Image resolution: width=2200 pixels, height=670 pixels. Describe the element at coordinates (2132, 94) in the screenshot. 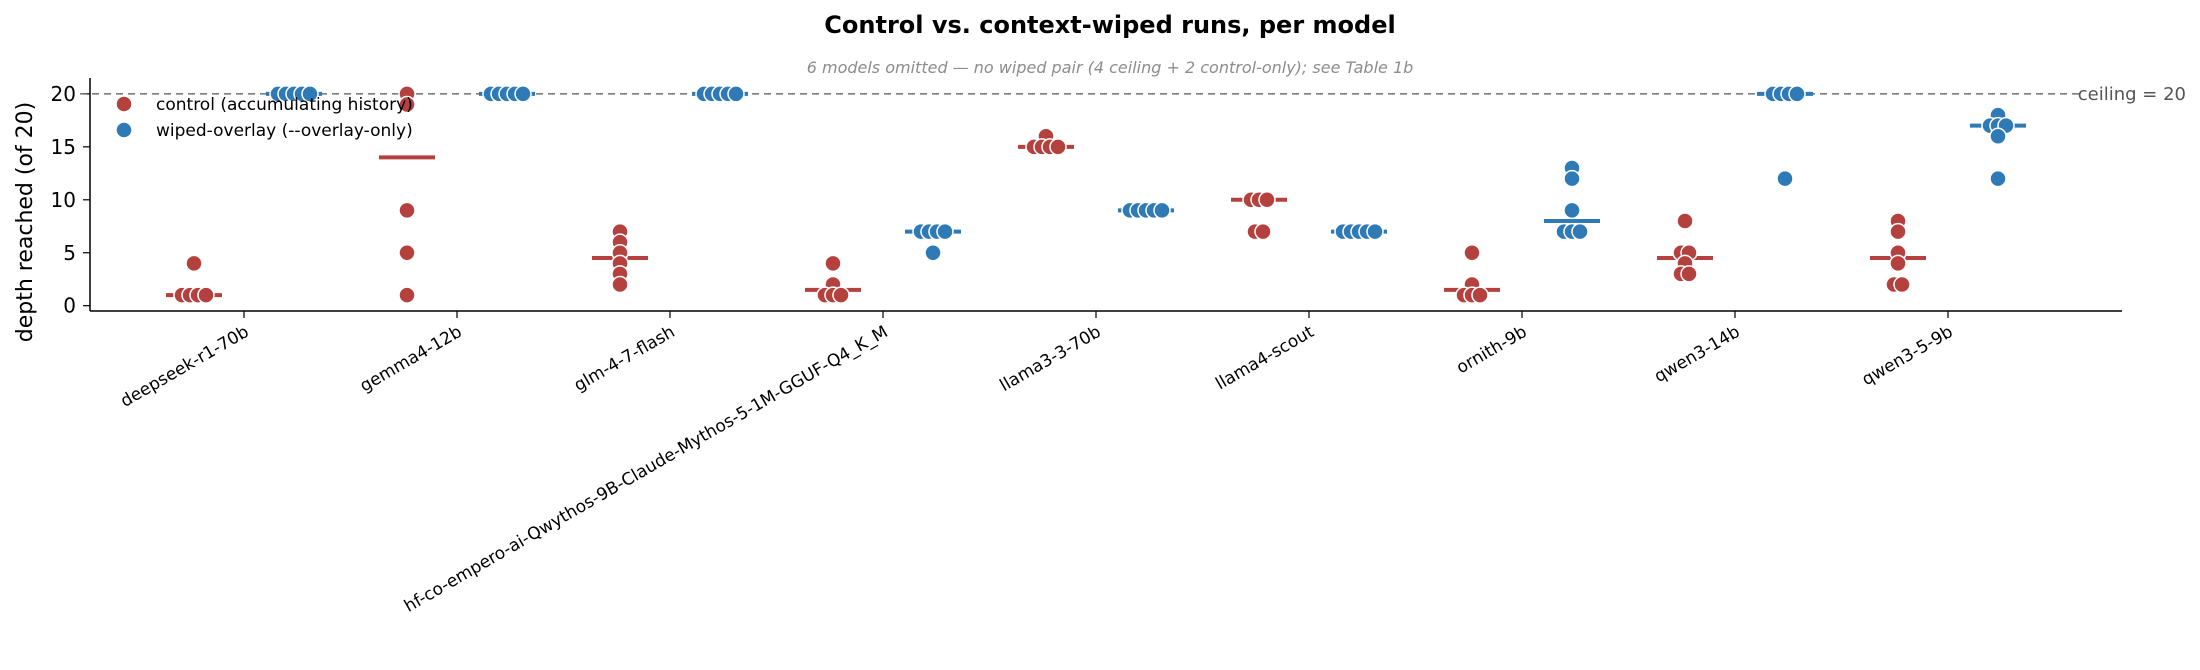

I see `ceiling-reference-label: ceiling = 20` at that location.